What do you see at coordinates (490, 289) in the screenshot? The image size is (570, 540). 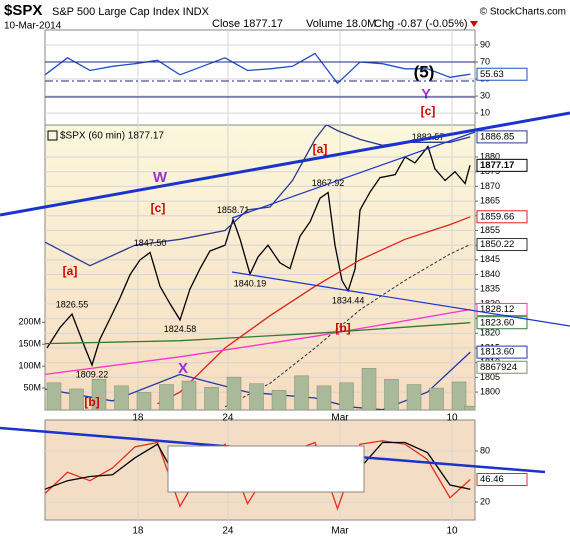 I see `y-tick-label: 1835` at bounding box center [490, 289].